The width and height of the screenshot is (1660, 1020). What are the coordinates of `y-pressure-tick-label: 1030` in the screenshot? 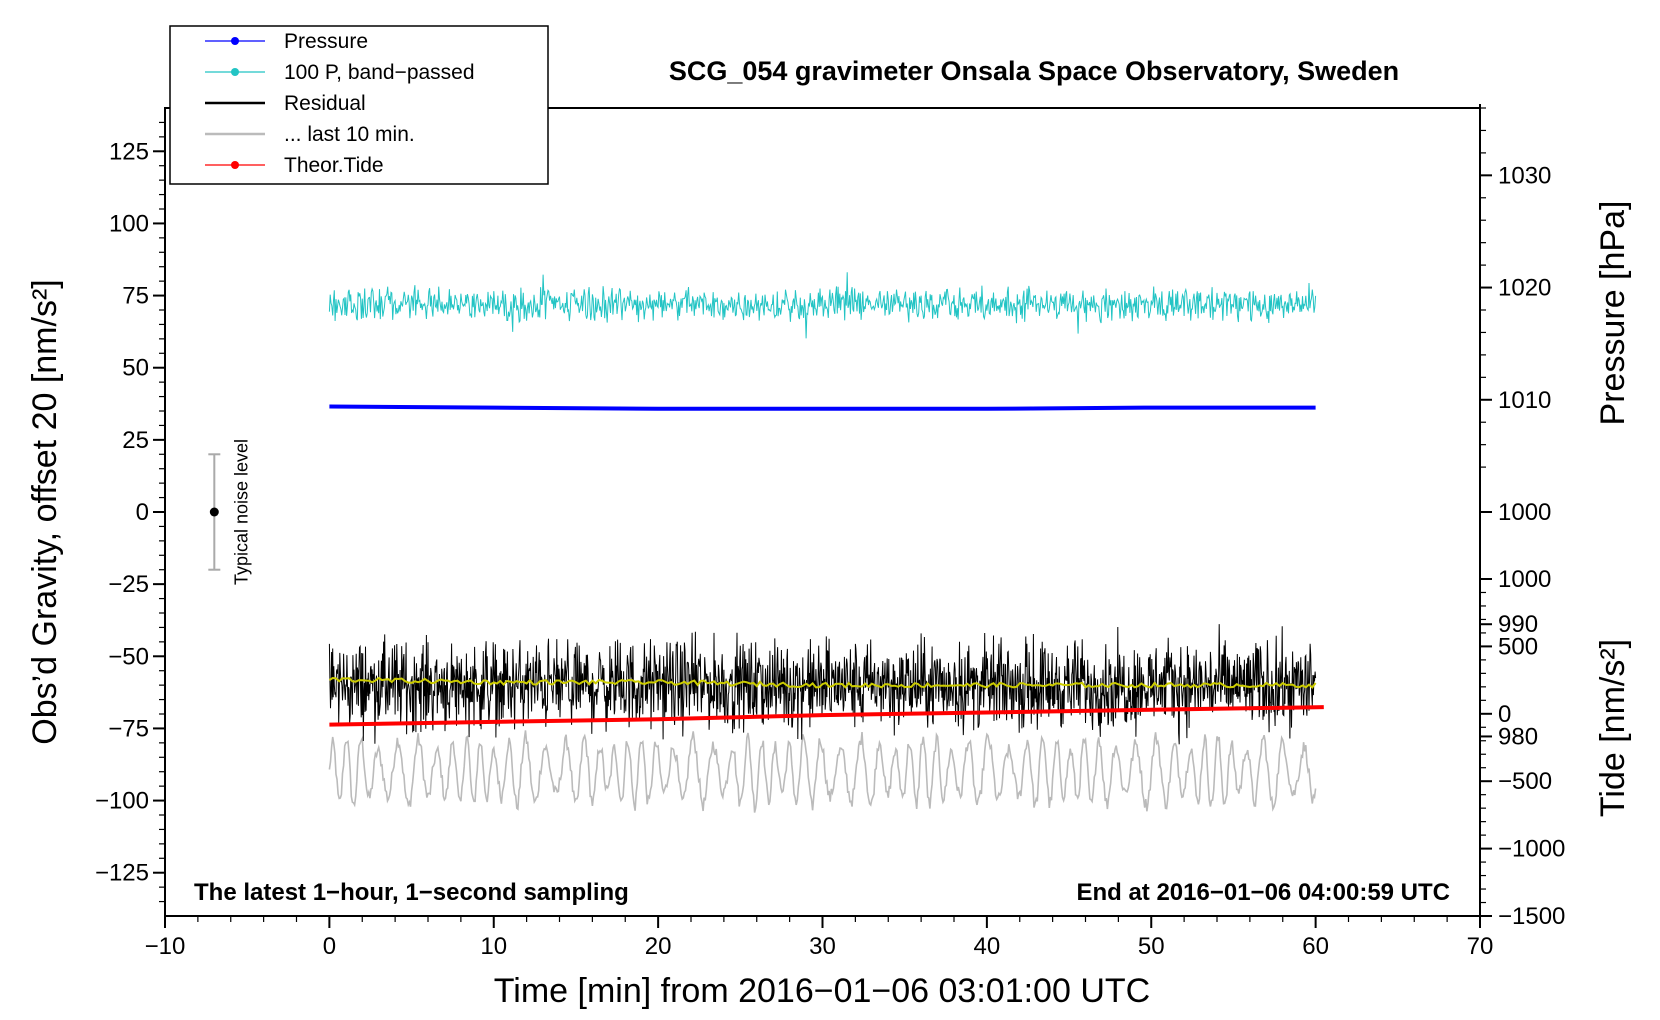 It's located at (1524, 175).